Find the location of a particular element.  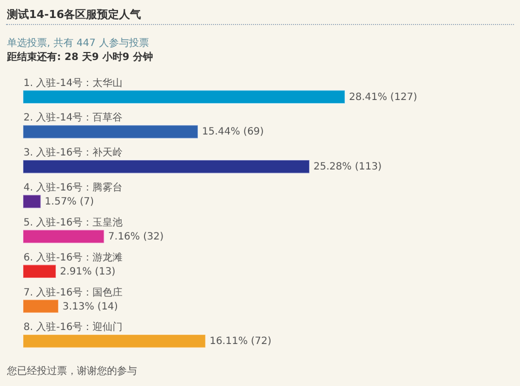

data-label: 2.91% (13) is located at coordinates (88, 272).